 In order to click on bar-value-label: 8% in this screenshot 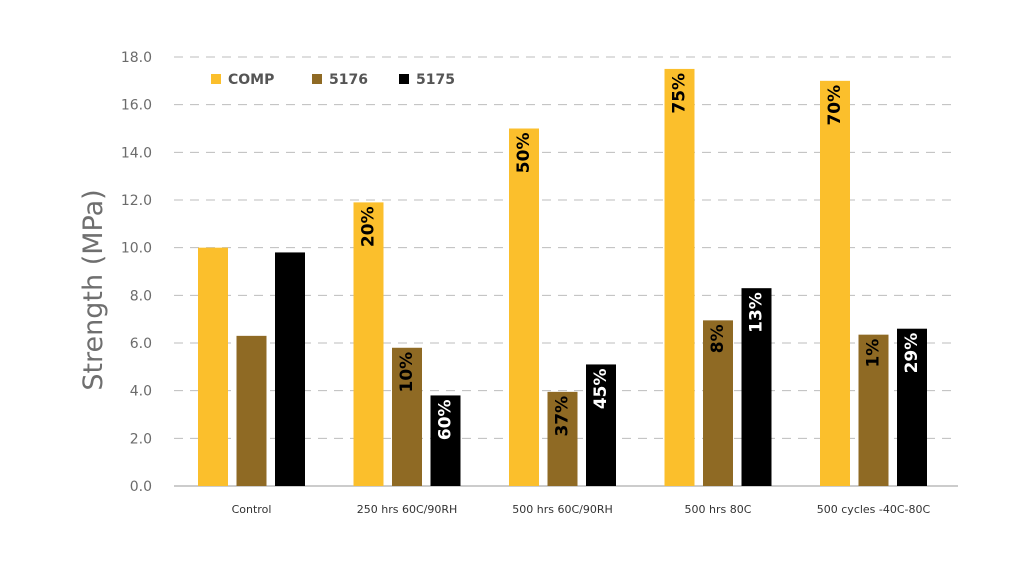, I will do `click(718, 338)`.